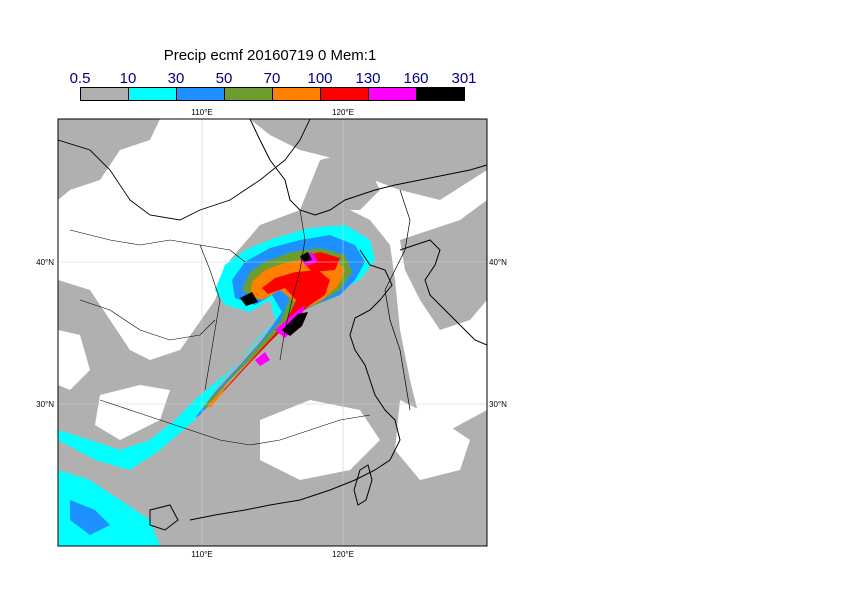  Describe the element at coordinates (128, 78) in the screenshot. I see `legend-label: 10` at that location.